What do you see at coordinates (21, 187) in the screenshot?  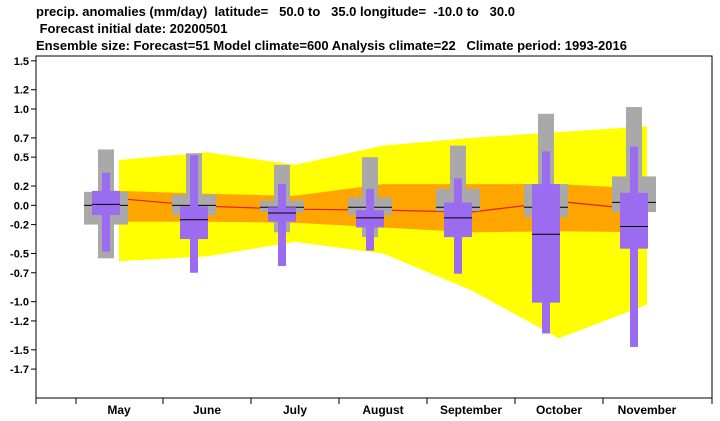 I see `y-tick-label: 0.2` at bounding box center [21, 187].